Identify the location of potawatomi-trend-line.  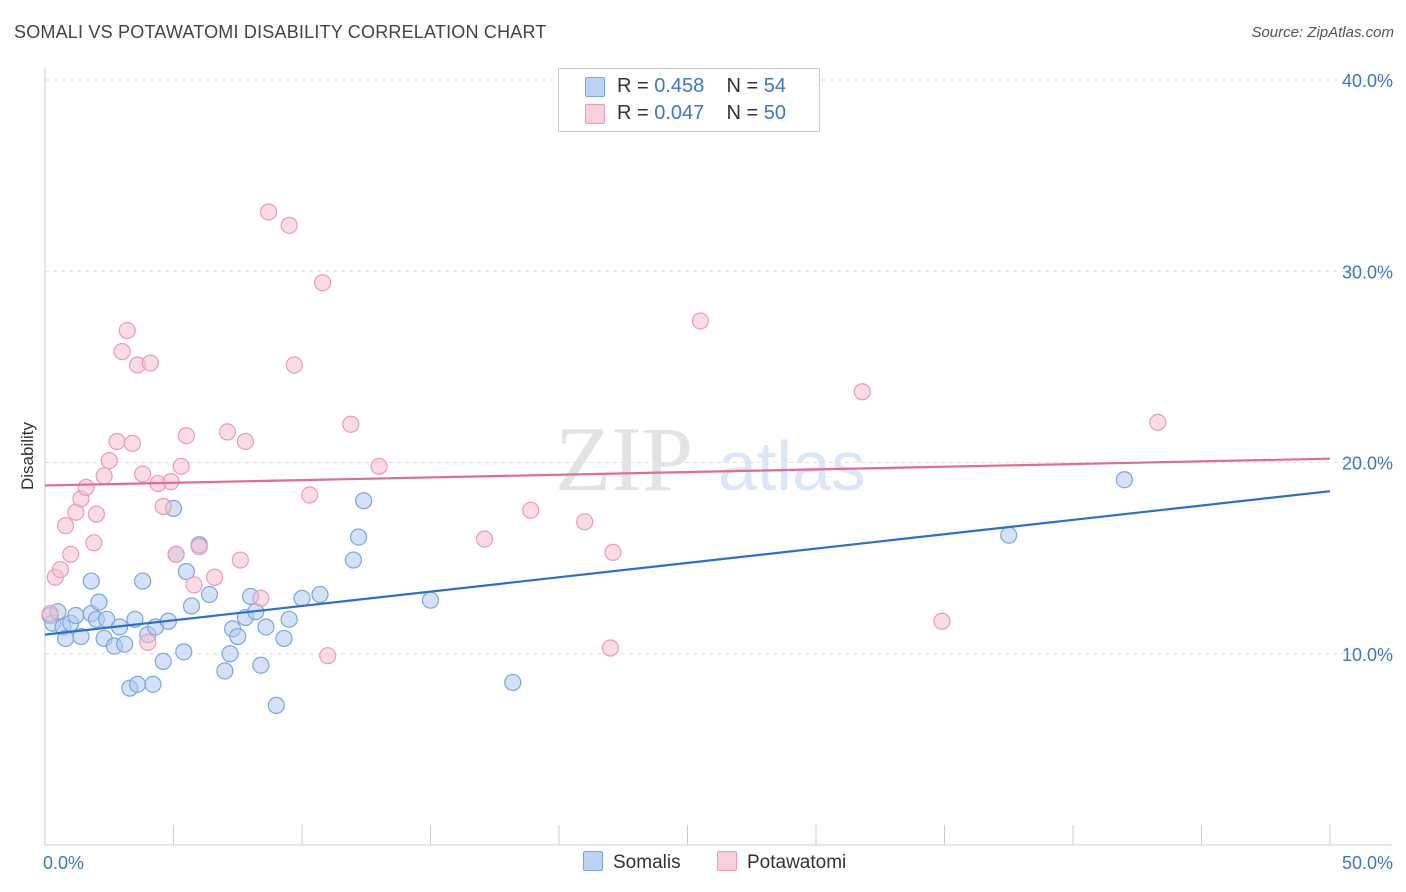
(687, 472).